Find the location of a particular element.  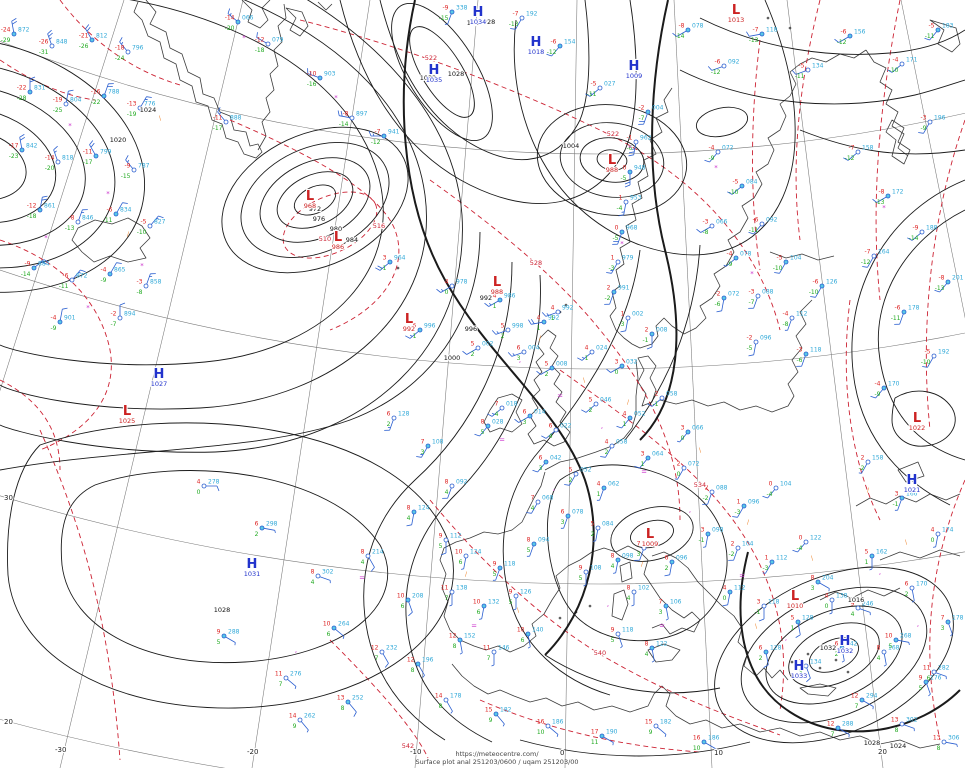

temperature-value: 10 is located at coordinates (327, 624).